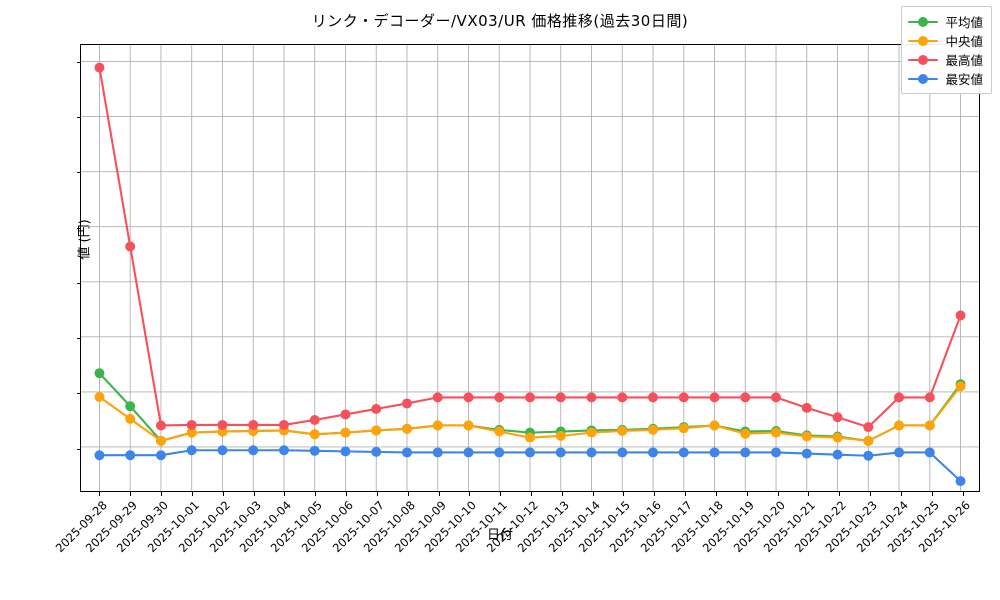  I want to click on legend-label: 最安値, so click(964, 79).